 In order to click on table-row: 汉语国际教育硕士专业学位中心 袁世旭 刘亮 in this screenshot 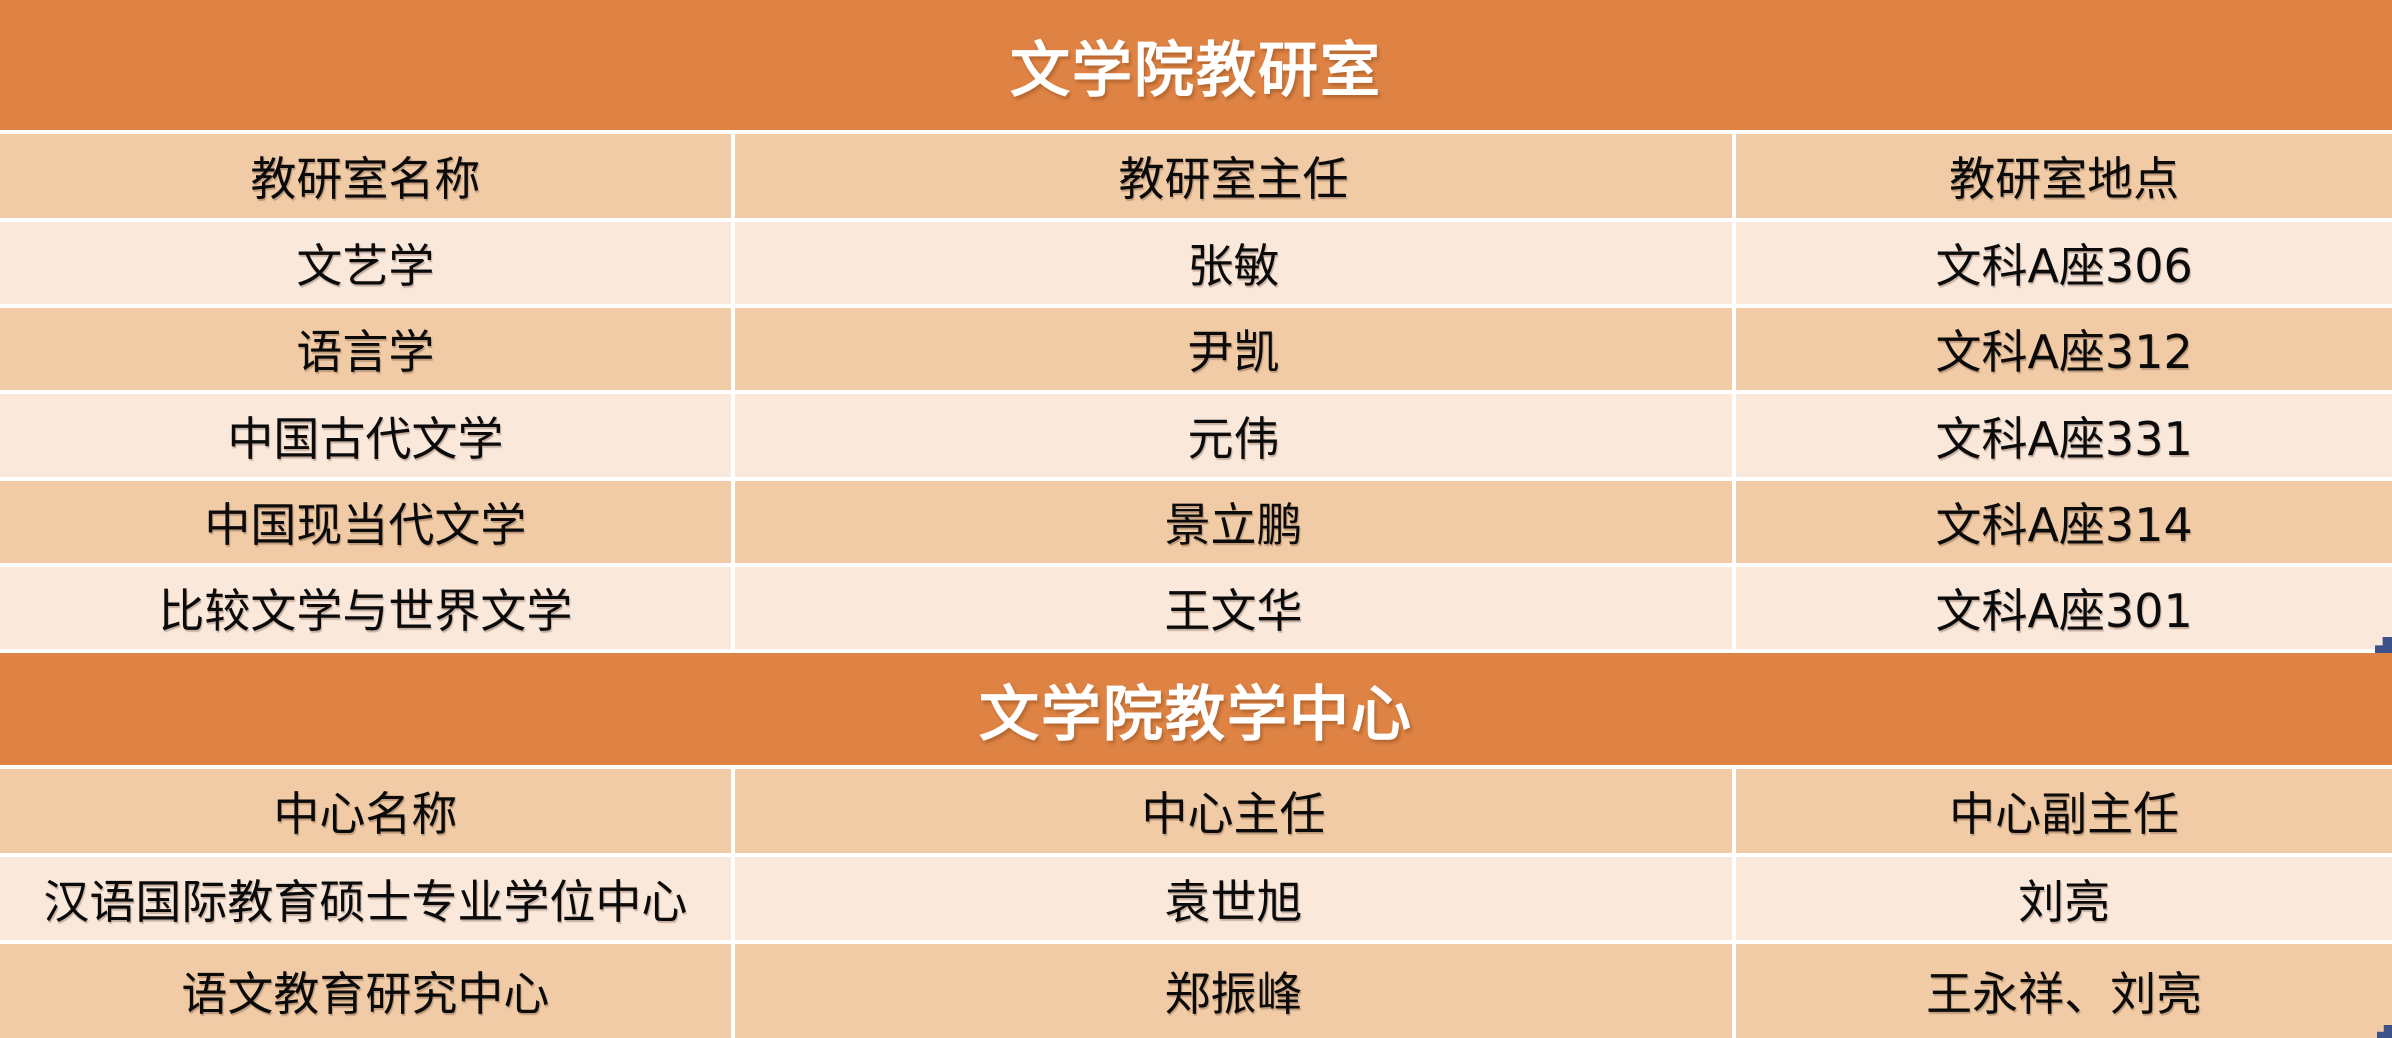, I will do `click(1196, 898)`.